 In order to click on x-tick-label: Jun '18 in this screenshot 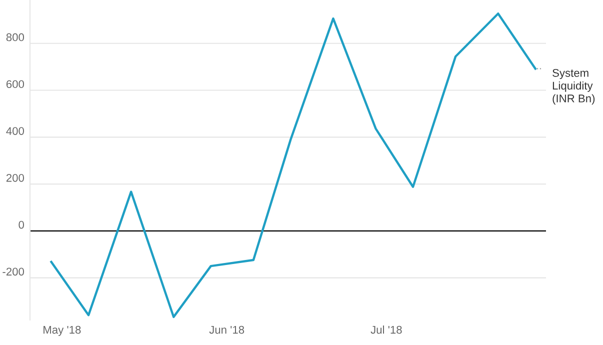, I will do `click(226, 330)`.